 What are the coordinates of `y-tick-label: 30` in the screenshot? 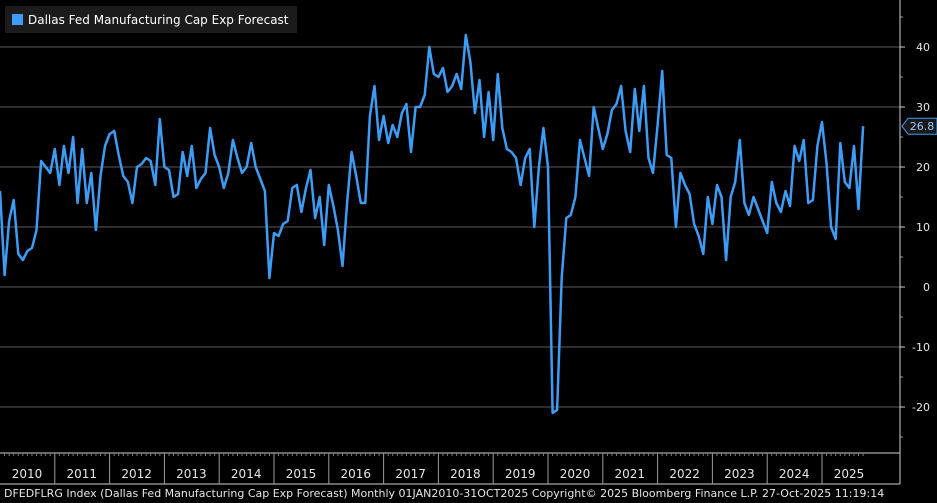 It's located at (923, 107).